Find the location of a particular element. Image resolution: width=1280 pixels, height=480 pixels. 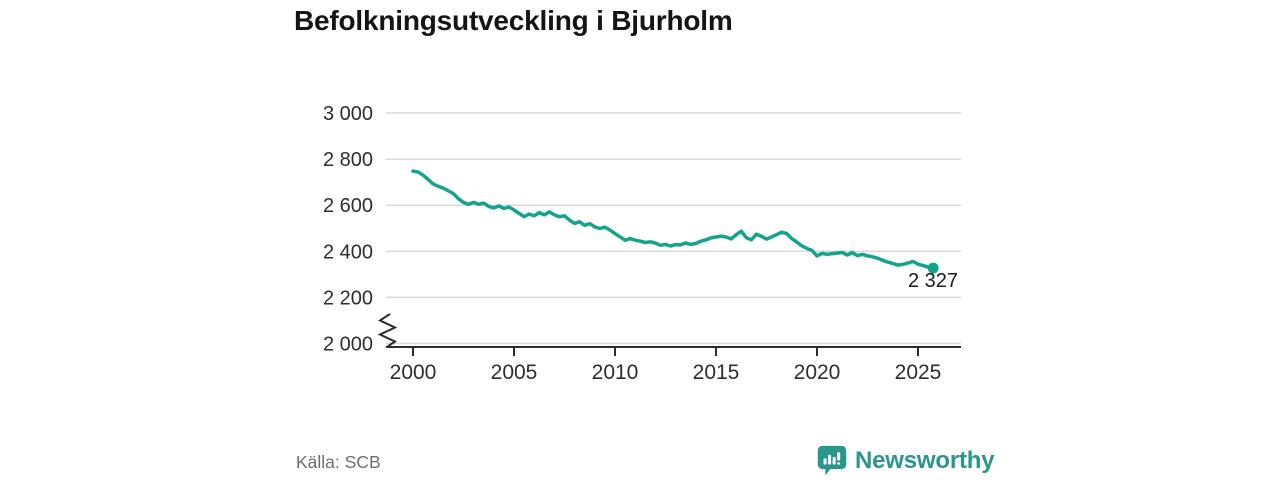

y-tick-label: 2 000 is located at coordinates (348, 345).